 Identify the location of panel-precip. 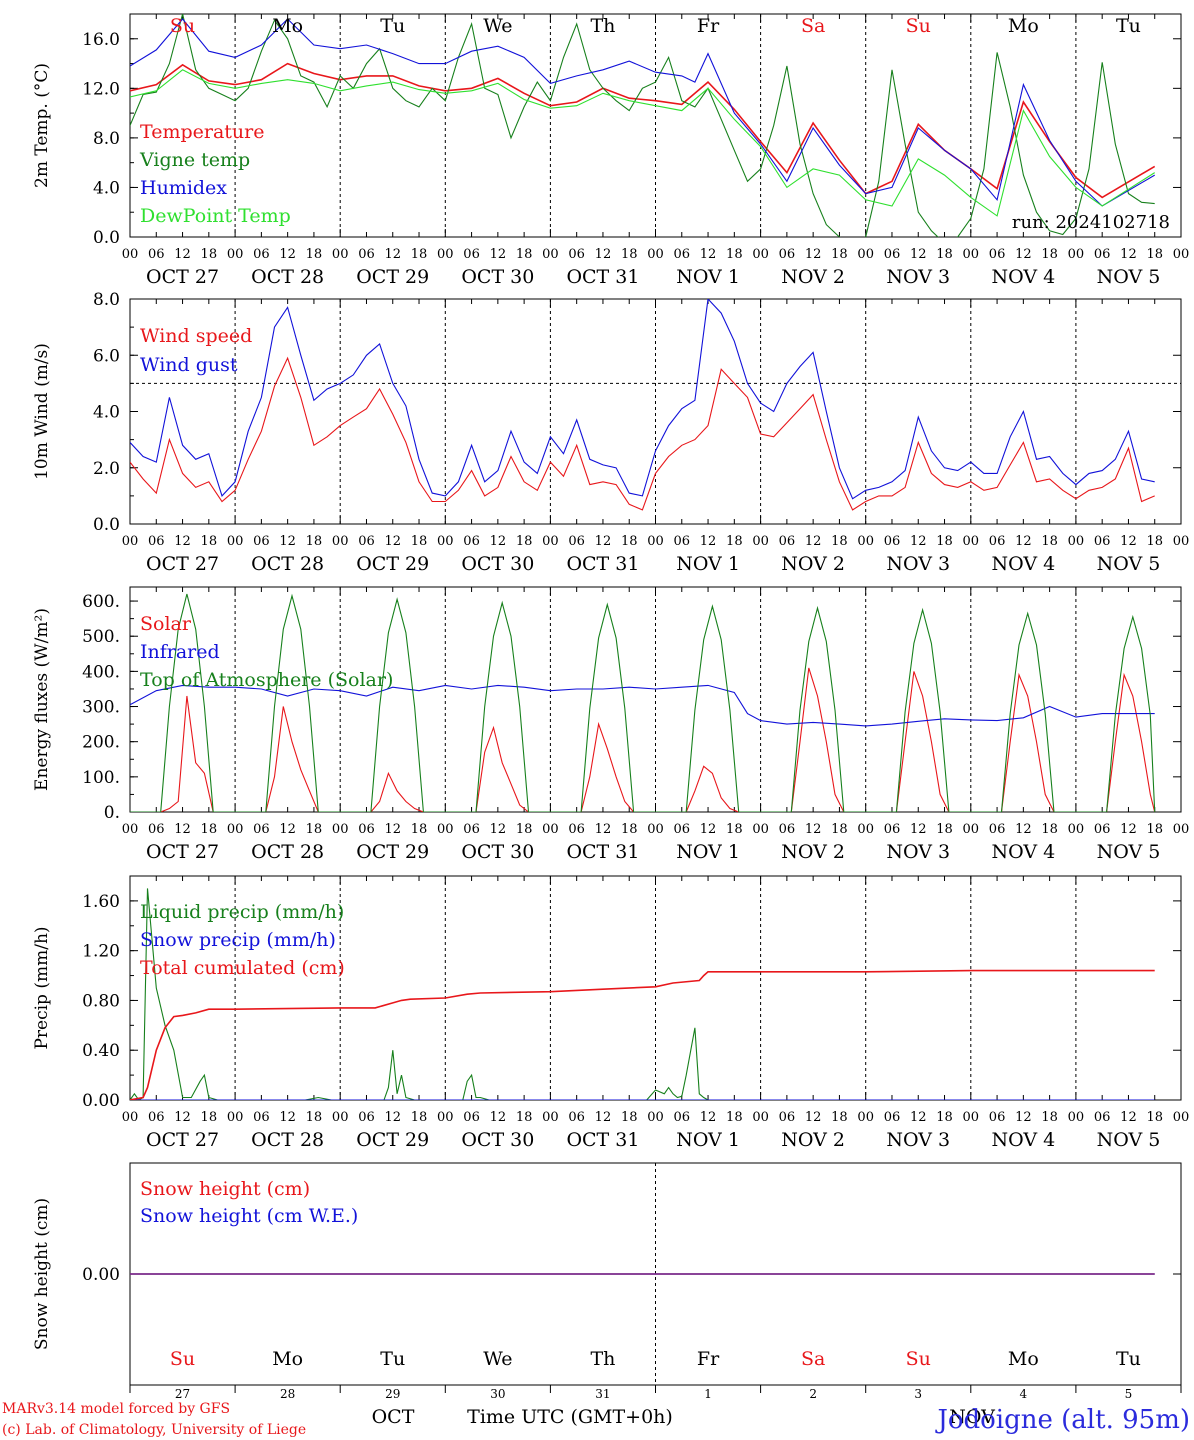
(655, 988).